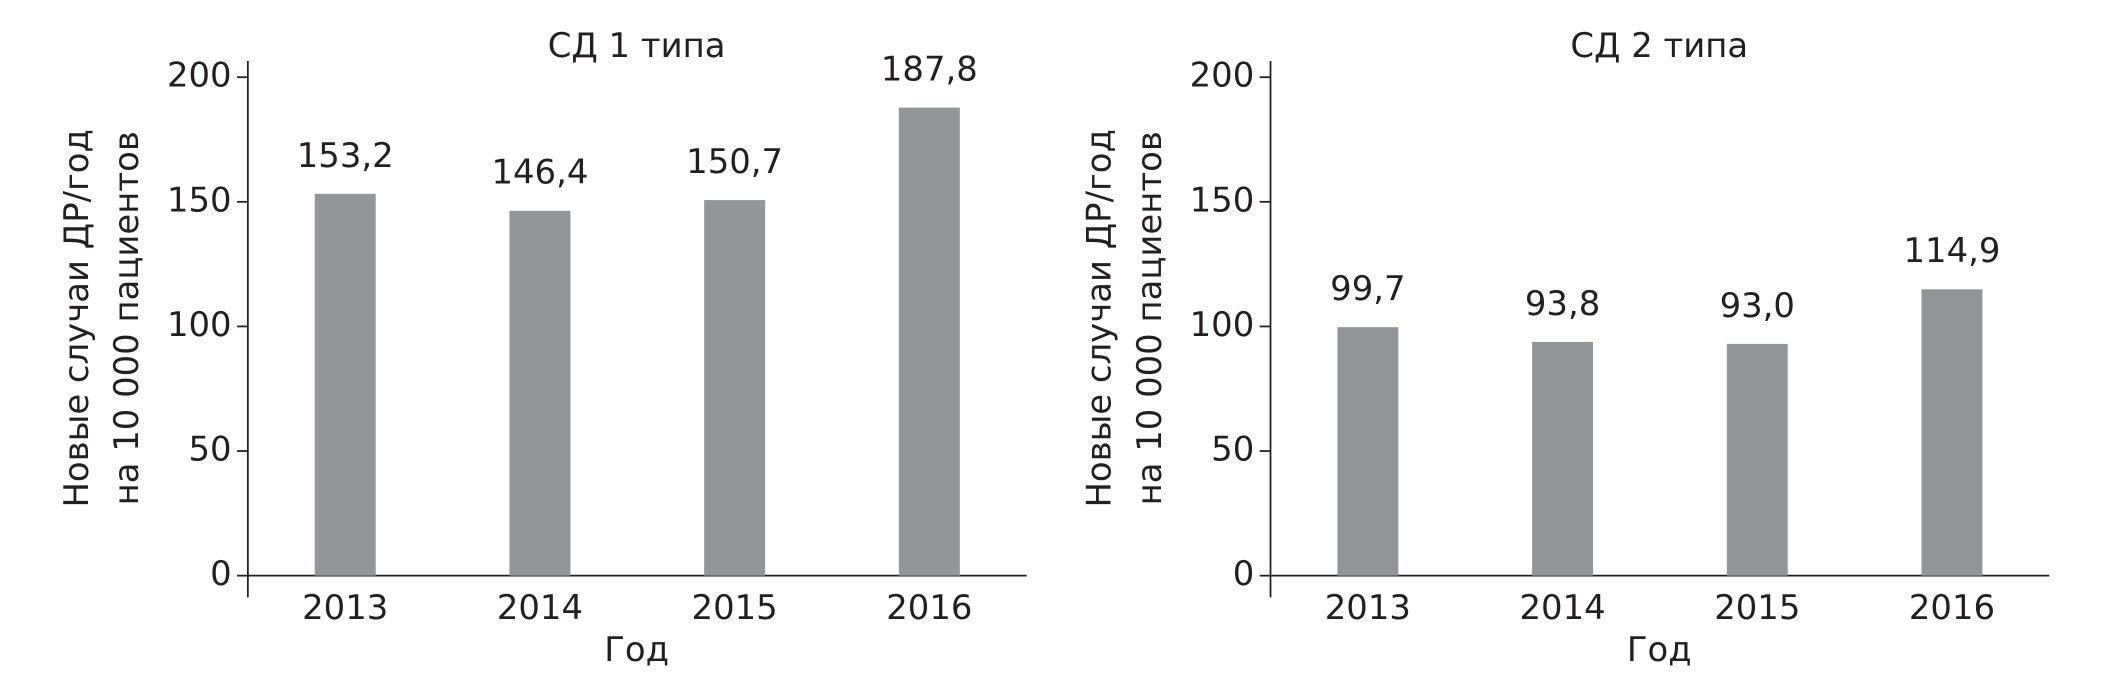 Image resolution: width=2113 pixels, height=674 pixels. What do you see at coordinates (637, 45) in the screenshot?
I see `chart-title: СД 1 типа` at bounding box center [637, 45].